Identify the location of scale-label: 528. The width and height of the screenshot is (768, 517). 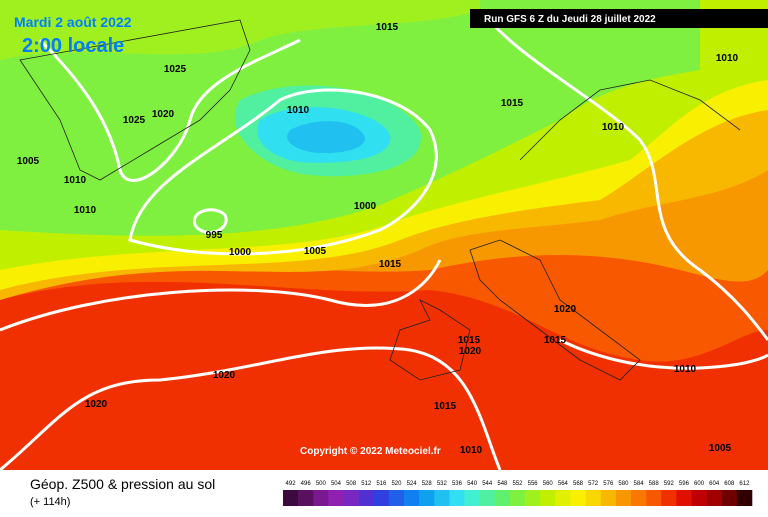
(427, 484).